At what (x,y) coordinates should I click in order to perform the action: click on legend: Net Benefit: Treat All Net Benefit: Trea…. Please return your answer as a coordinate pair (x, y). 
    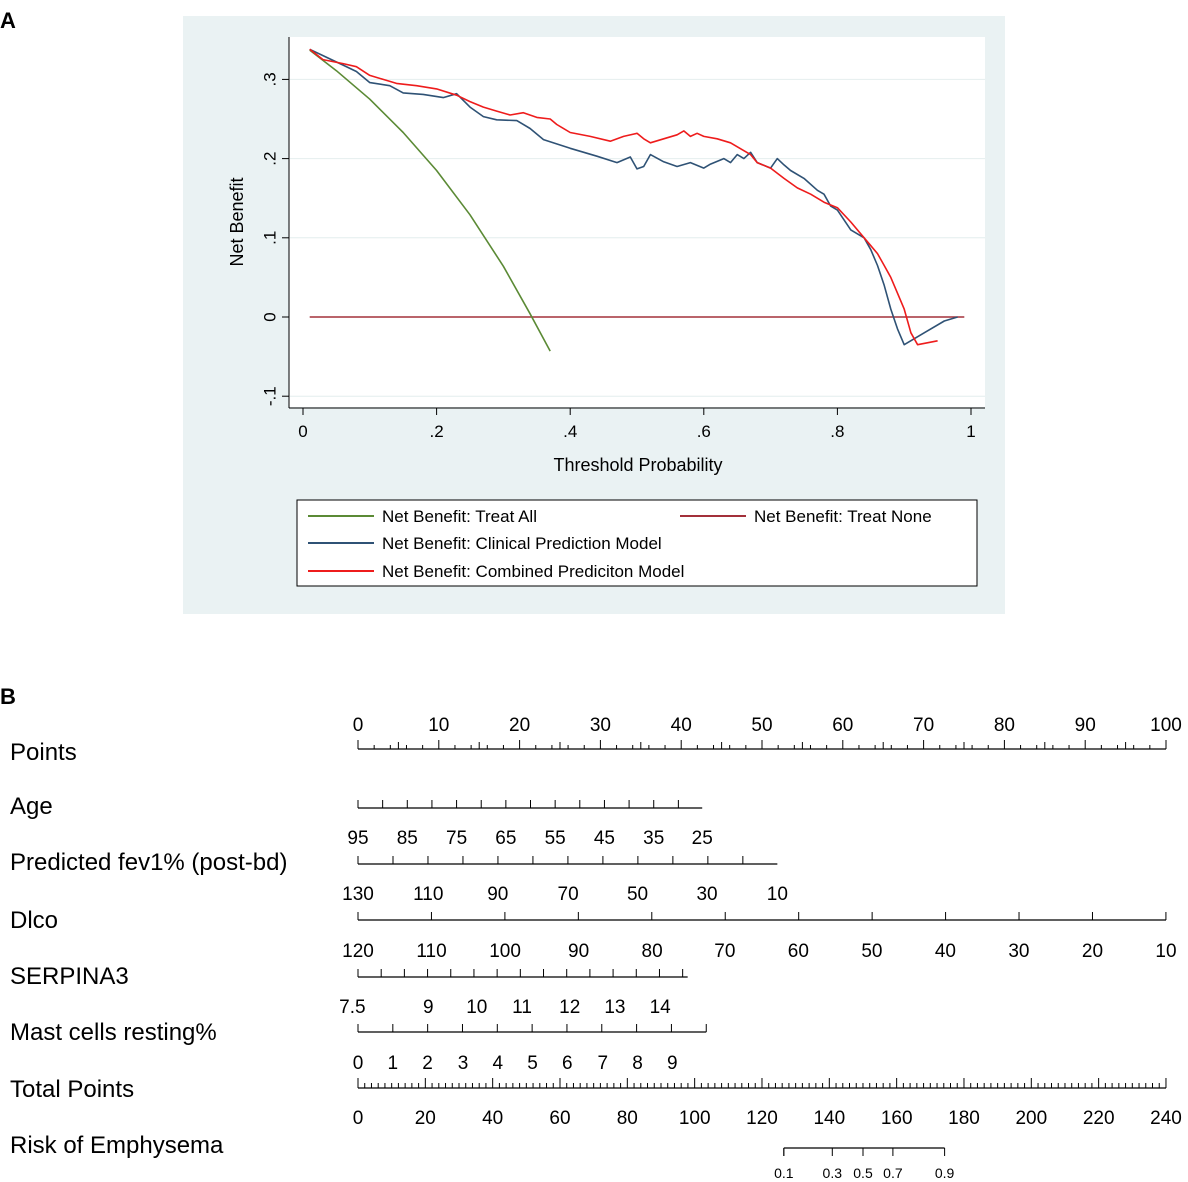
    Looking at the image, I should click on (637, 543).